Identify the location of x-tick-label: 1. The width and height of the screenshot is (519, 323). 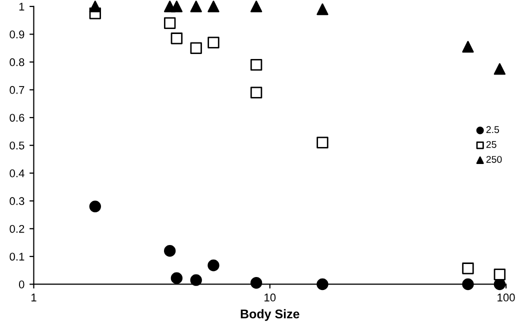
(33, 298).